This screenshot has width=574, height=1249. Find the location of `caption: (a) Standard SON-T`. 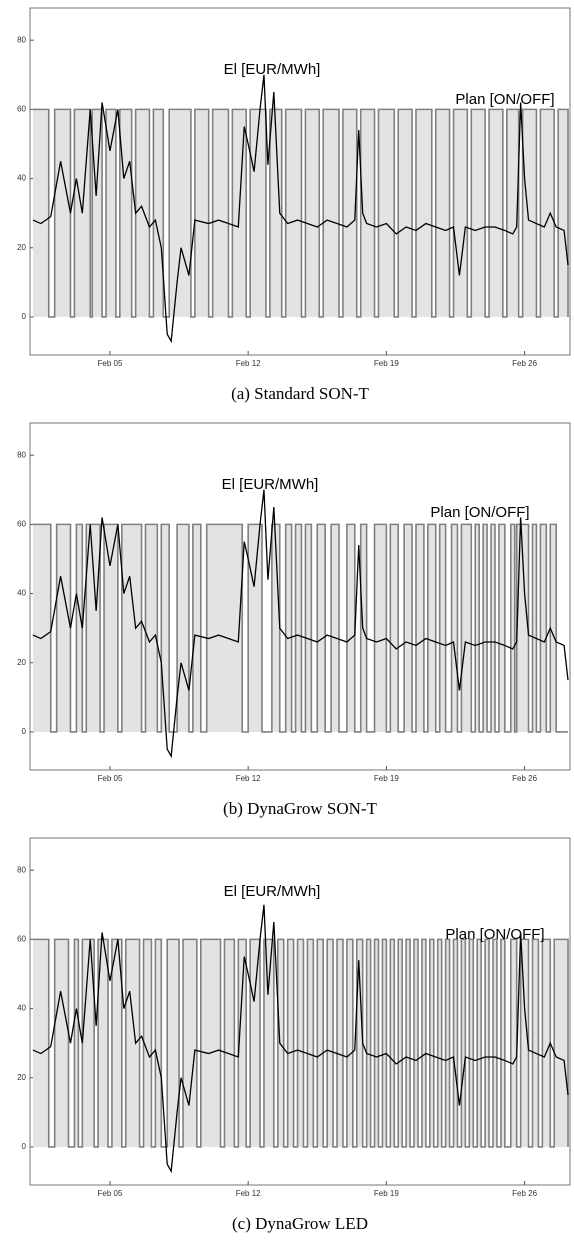

caption: (a) Standard SON-T is located at coordinates (300, 393).